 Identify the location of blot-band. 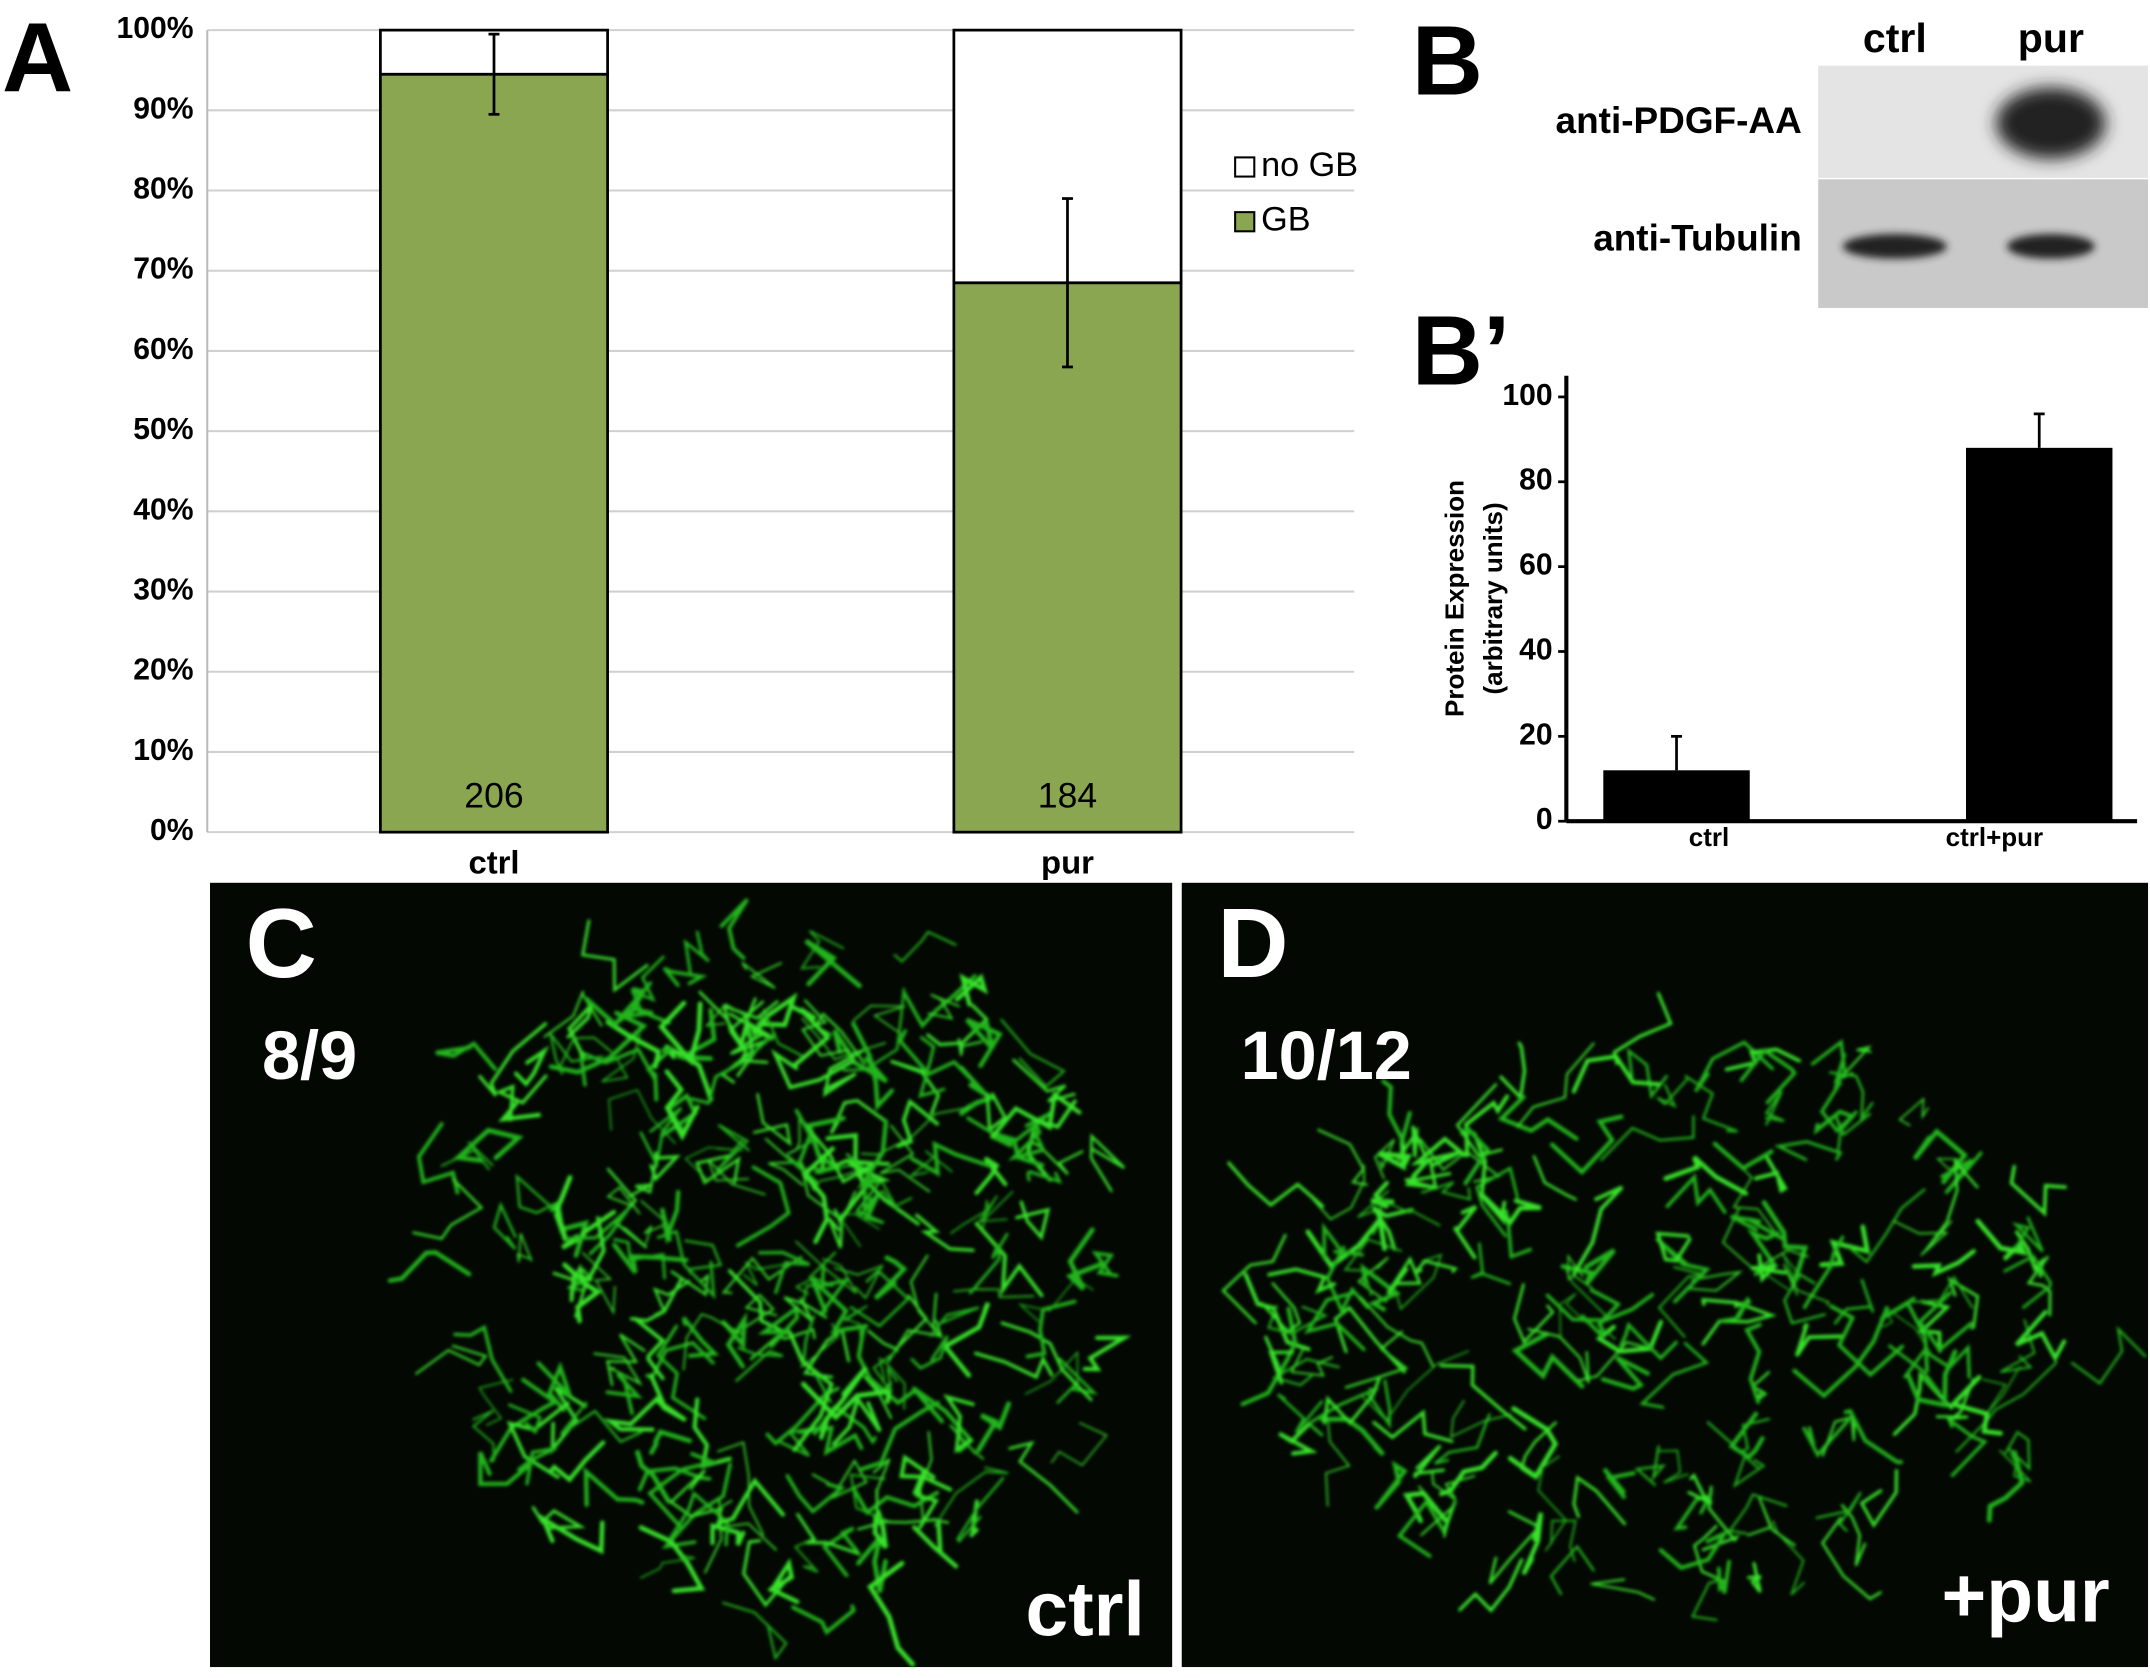
(2051, 123).